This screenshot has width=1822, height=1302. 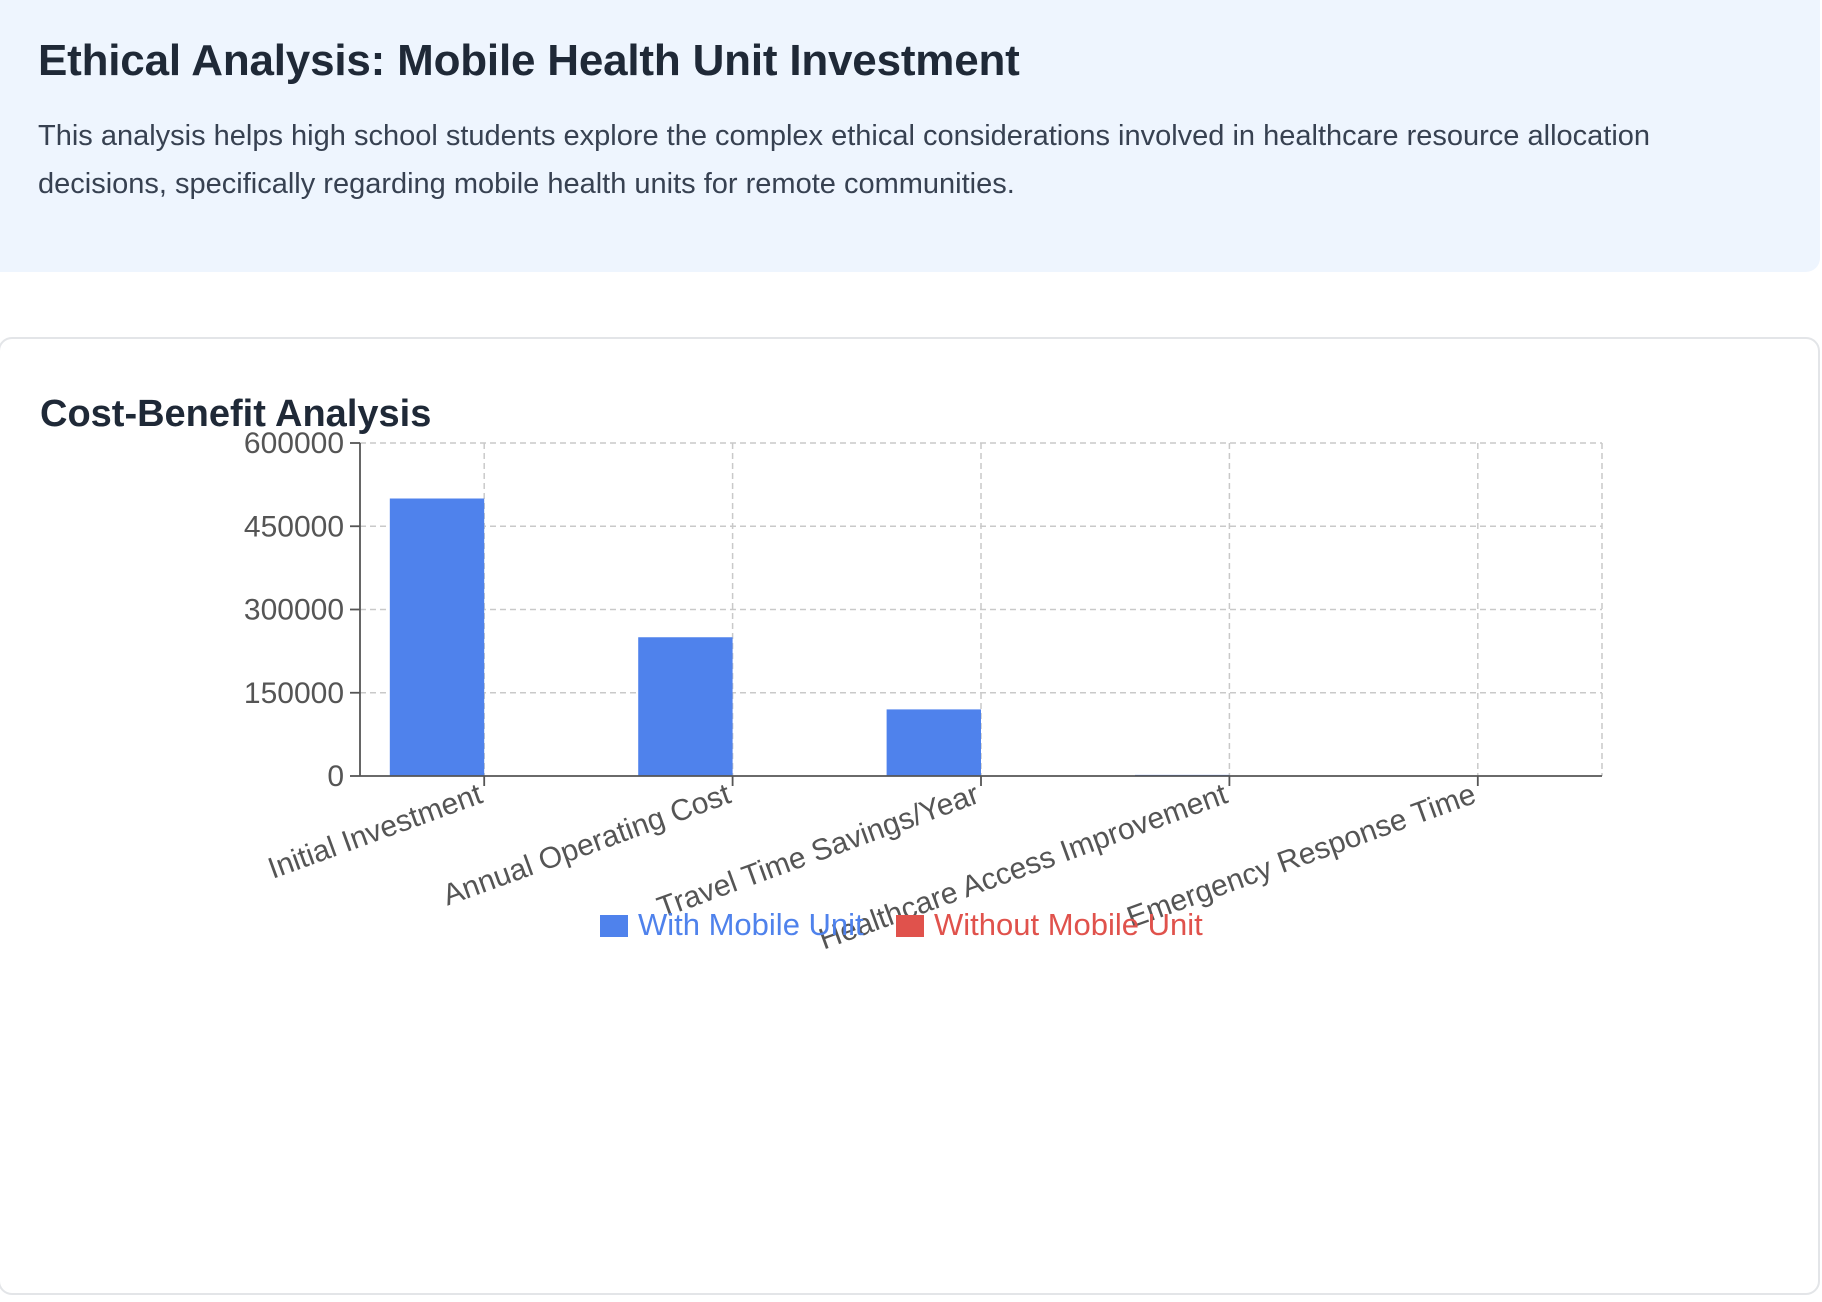 What do you see at coordinates (294, 526) in the screenshot?
I see `y-tick-label: 450000` at bounding box center [294, 526].